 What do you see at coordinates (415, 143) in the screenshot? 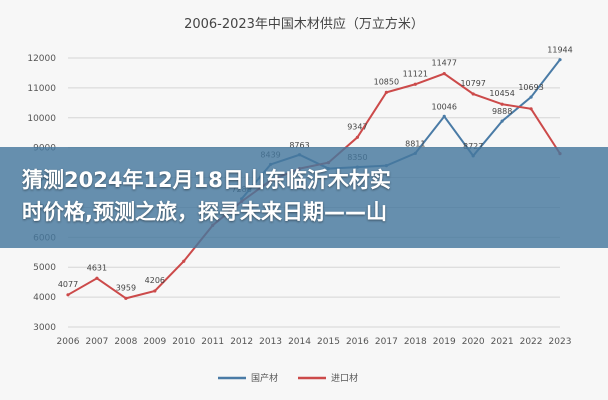
I see `data-label: 8811` at bounding box center [415, 143].